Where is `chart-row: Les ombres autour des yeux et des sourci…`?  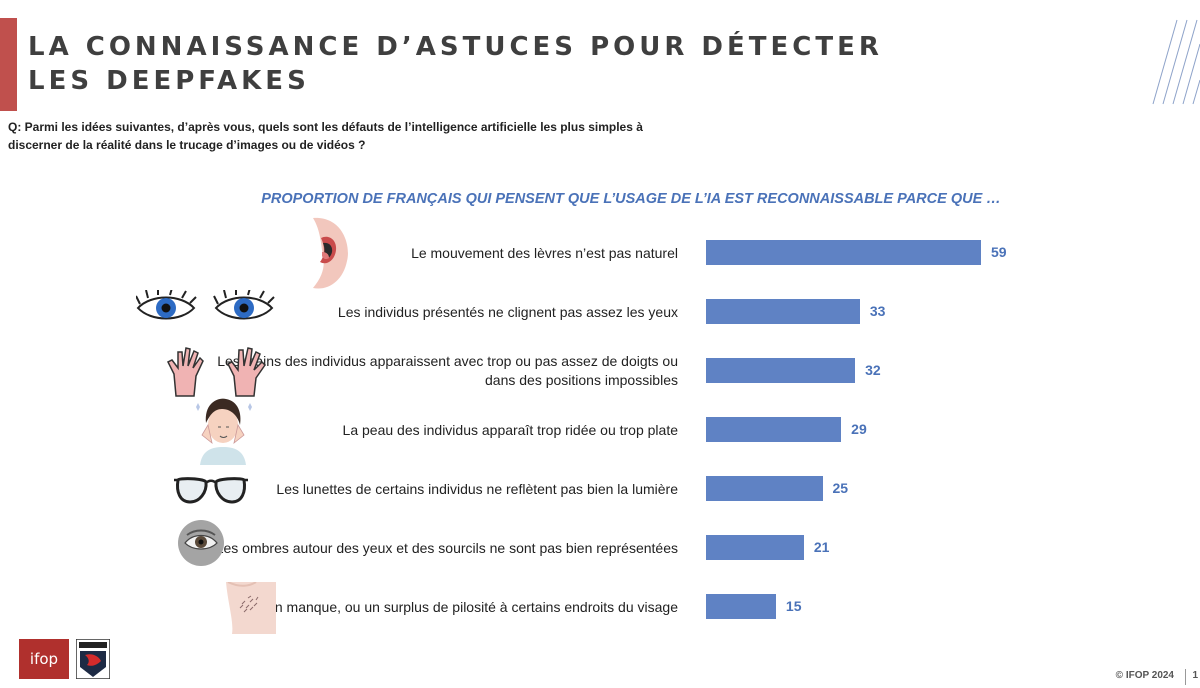
chart-row: Les ombres autour des yeux et des sourci… is located at coordinates (600, 548).